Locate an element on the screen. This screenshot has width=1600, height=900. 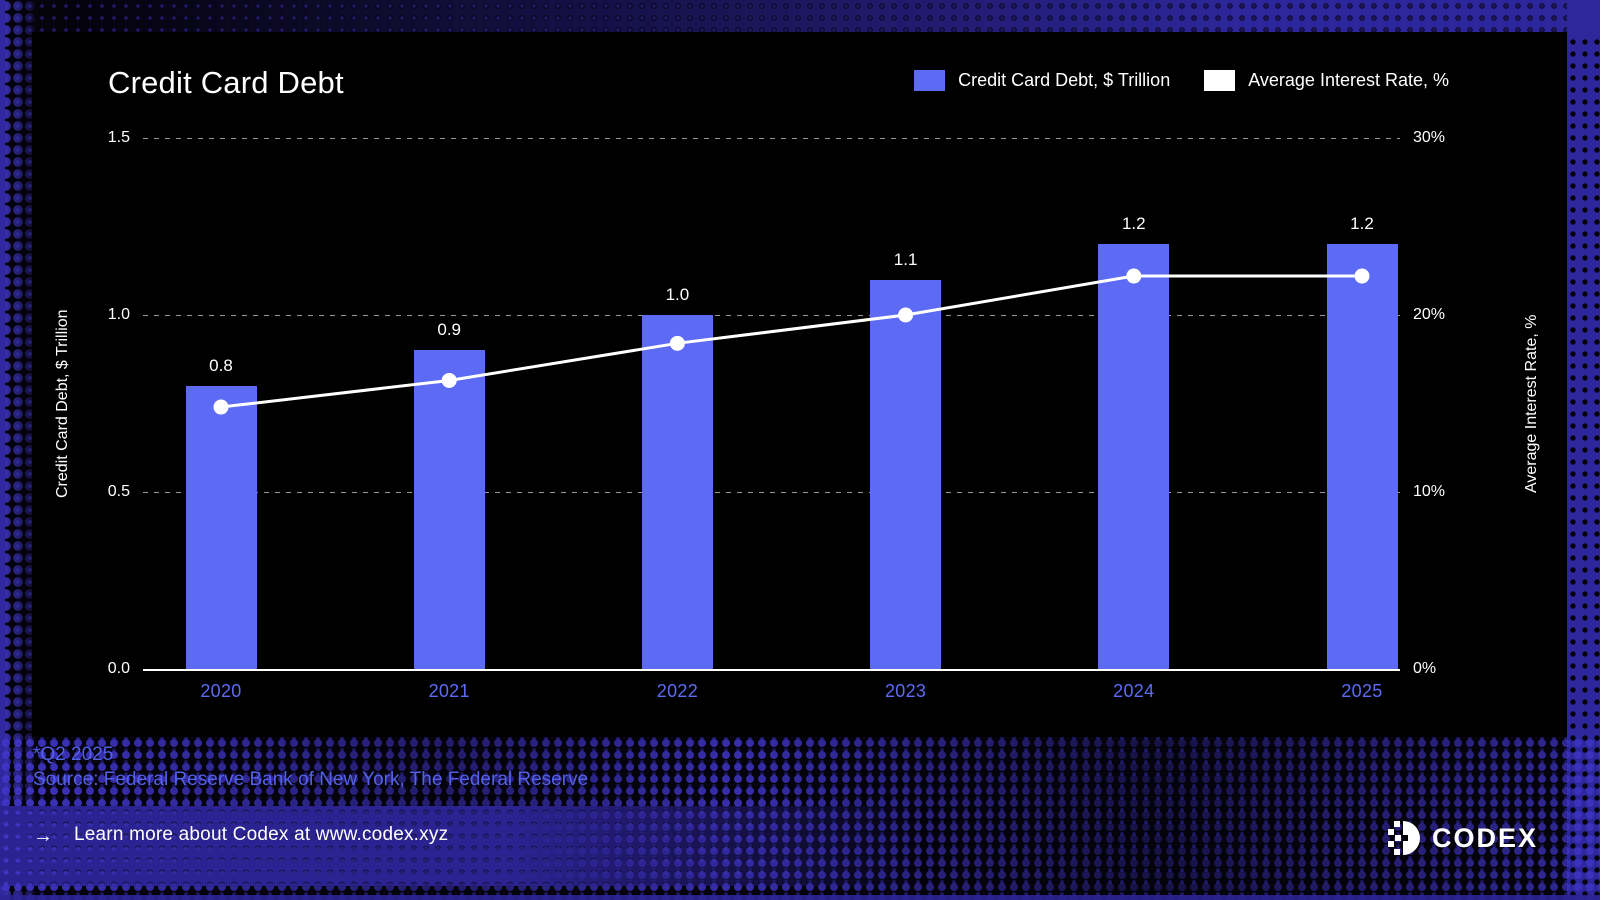
halftone-left-edge is located at coordinates (18, 450).